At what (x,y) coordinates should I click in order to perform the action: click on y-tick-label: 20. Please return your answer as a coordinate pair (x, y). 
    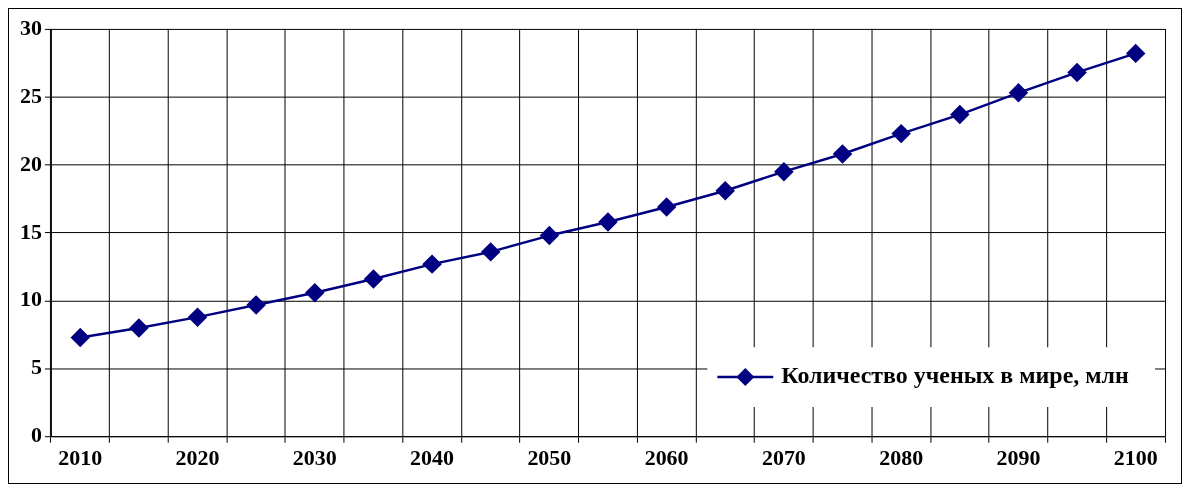
    Looking at the image, I should click on (30, 163).